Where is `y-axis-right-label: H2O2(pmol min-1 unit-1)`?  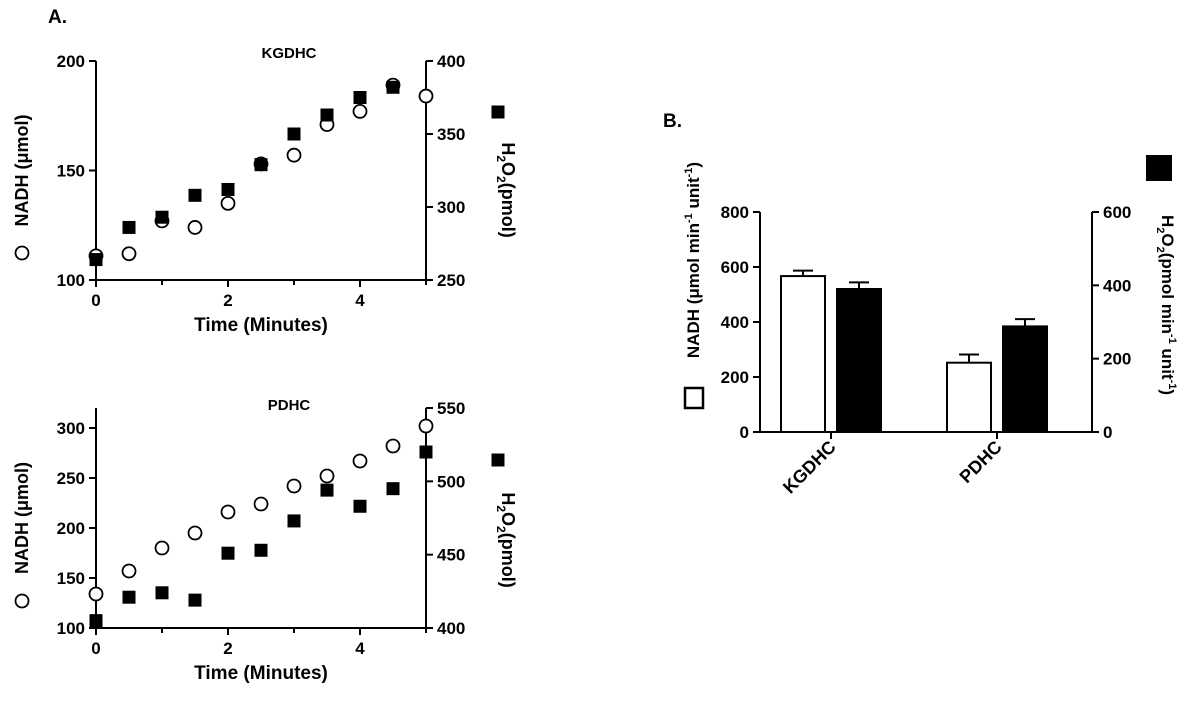 y-axis-right-label: H2O2(pmol min-1 unit-1) is located at coordinates (1166, 305).